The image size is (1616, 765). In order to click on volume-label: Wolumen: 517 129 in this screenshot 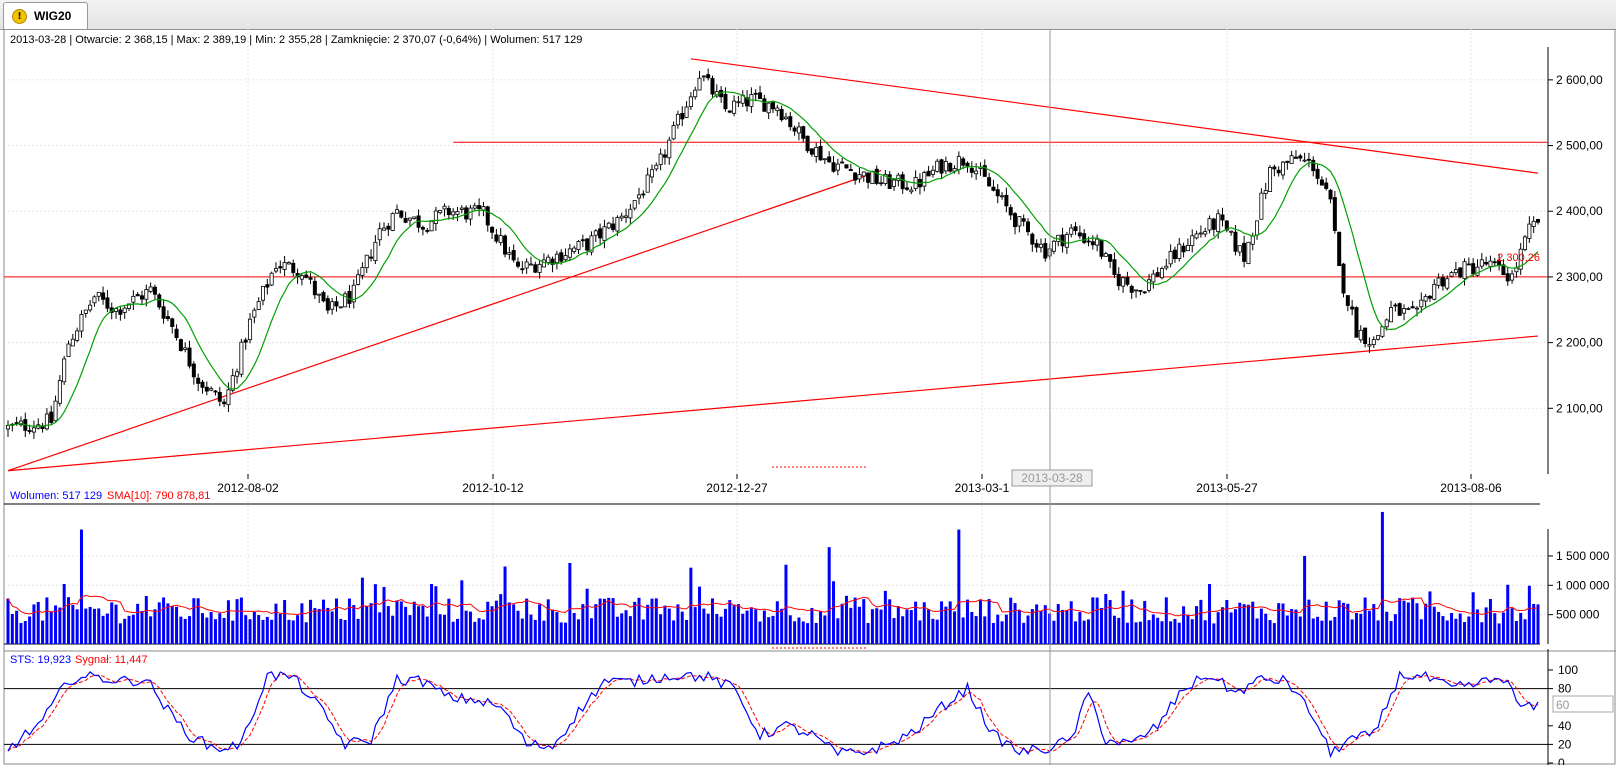, I will do `click(56, 496)`.